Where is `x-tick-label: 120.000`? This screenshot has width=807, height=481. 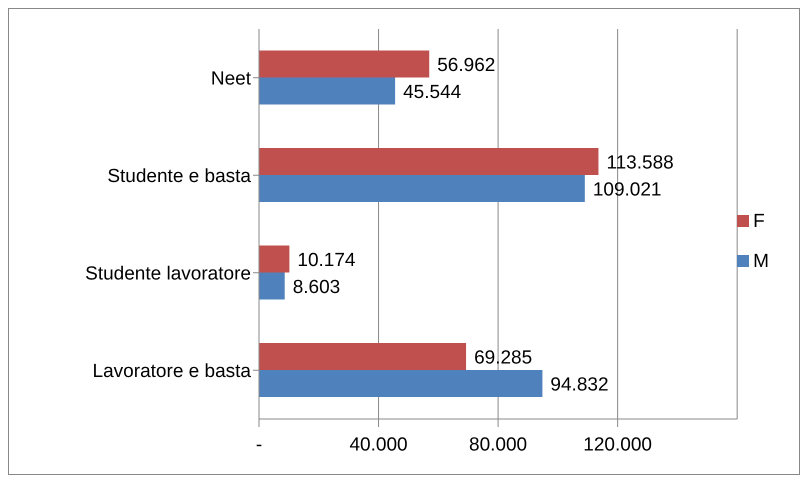
x-tick-label: 120.000 is located at coordinates (617, 445).